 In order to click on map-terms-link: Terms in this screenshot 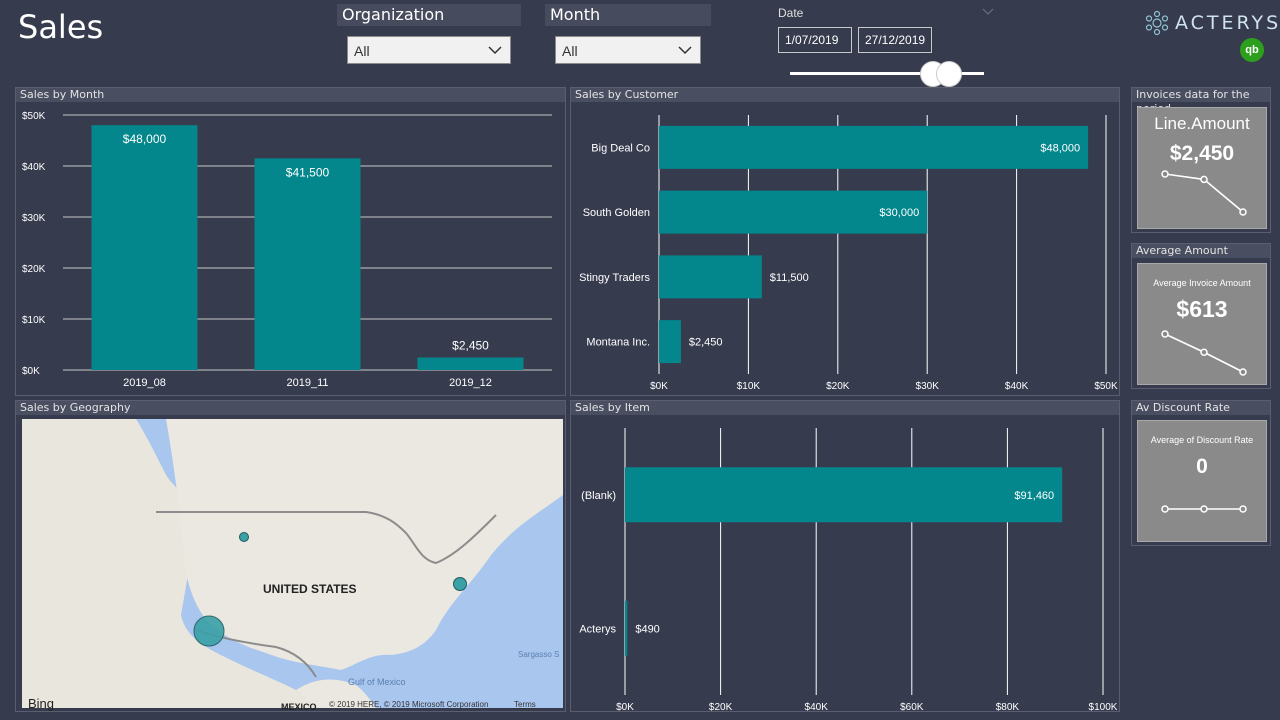, I will do `click(525, 704)`.